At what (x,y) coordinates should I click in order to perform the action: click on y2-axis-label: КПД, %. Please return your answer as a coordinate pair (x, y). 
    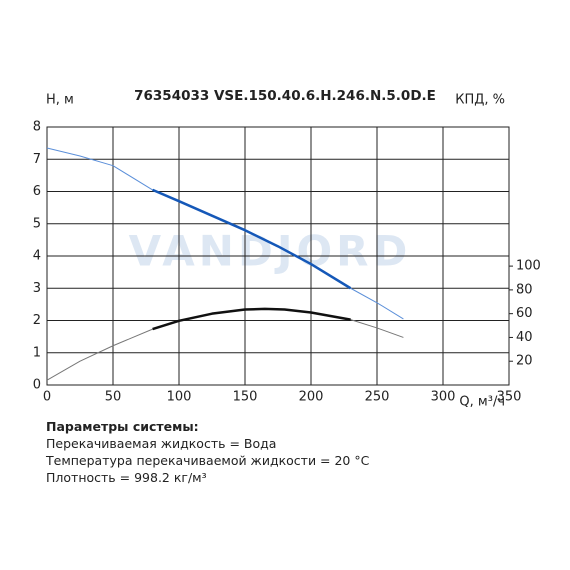
    Looking at the image, I should click on (480, 100).